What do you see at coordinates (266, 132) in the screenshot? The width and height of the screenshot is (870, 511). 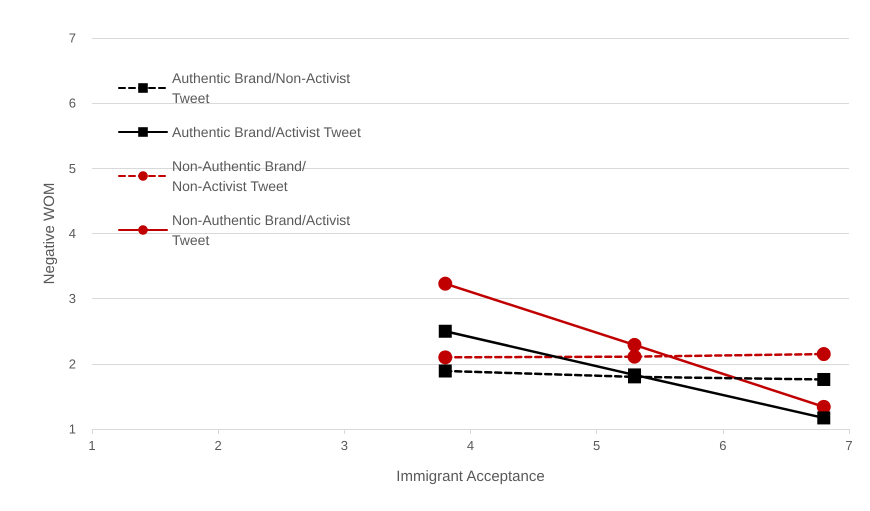 I see `legend-label: Authentic Brand/Activist Tweet` at bounding box center [266, 132].